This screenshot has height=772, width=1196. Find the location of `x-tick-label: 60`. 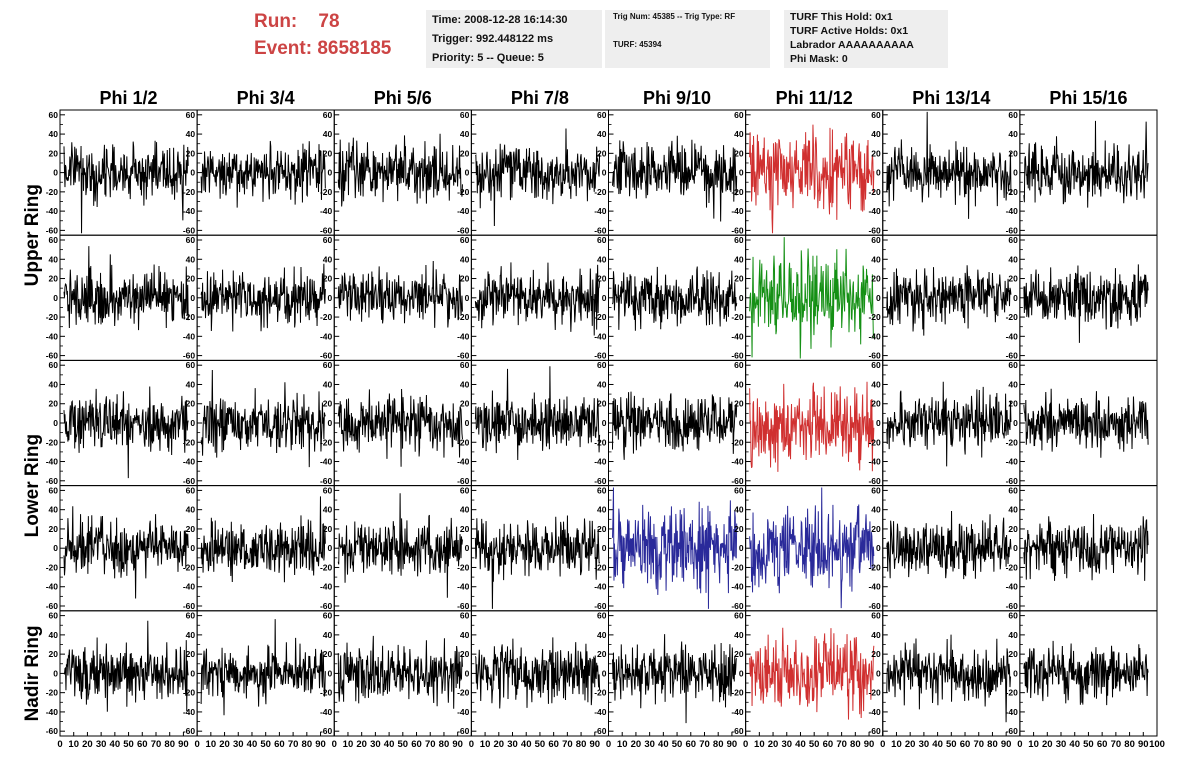

x-tick-label: 60 is located at coordinates (553, 744).